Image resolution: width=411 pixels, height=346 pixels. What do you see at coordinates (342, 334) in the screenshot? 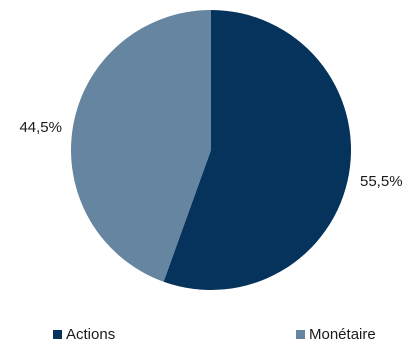
I see `legend-label-monetaire: Monétaire` at bounding box center [342, 334].